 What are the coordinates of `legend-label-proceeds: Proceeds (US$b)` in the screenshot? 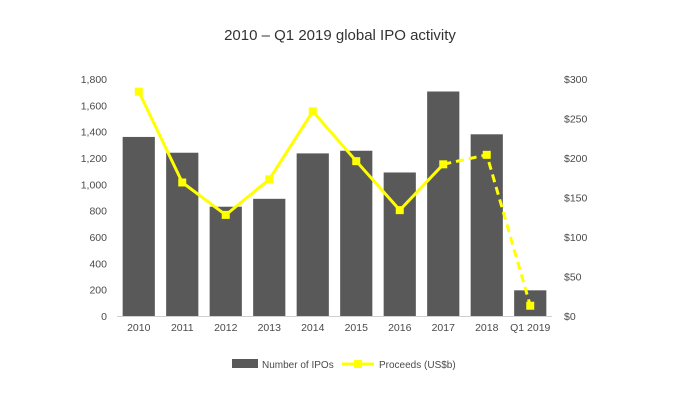 It's located at (417, 365).